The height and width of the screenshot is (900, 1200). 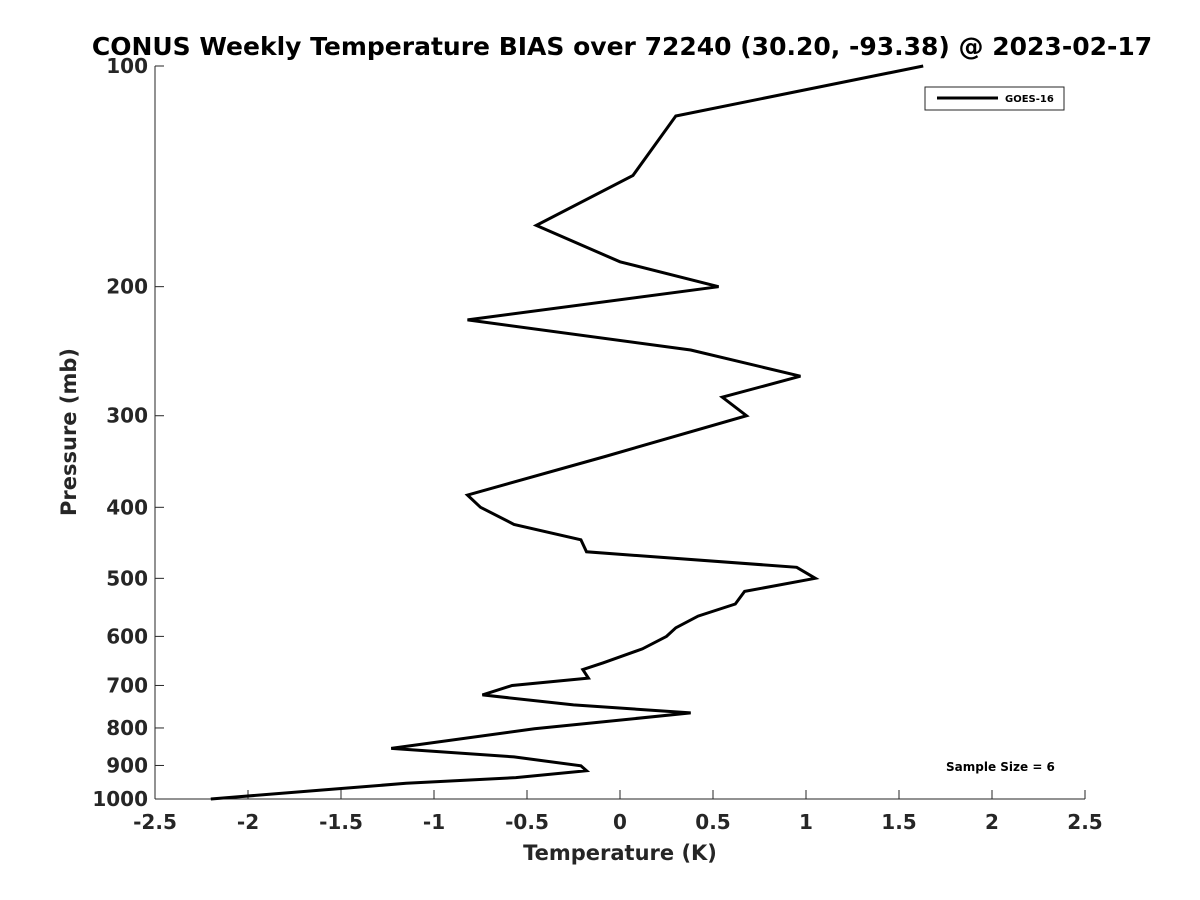 I want to click on y-tick-label: 700, so click(x=127, y=685).